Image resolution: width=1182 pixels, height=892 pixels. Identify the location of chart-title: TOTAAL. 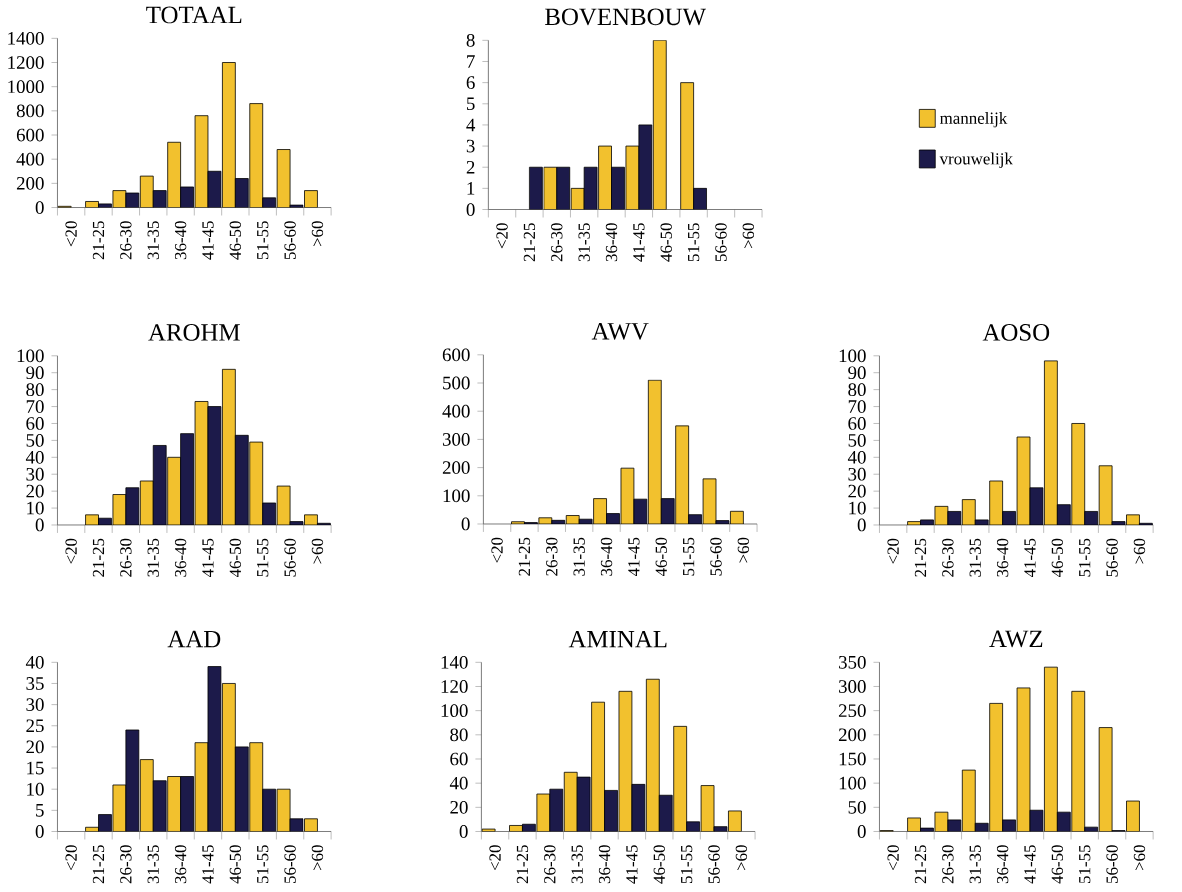
(194, 15).